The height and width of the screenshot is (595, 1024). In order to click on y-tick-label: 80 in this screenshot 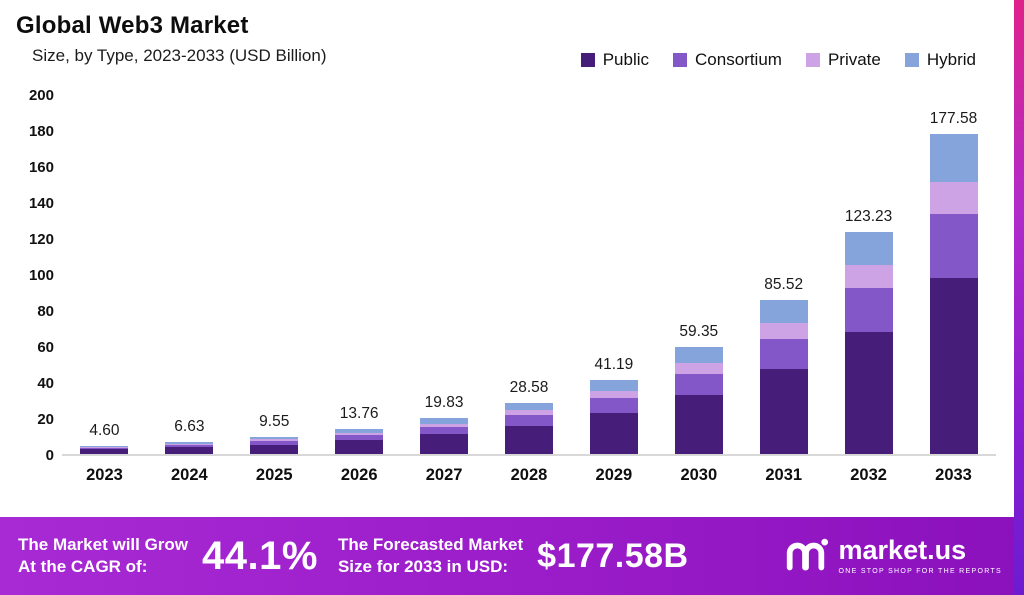, I will do `click(45, 311)`.